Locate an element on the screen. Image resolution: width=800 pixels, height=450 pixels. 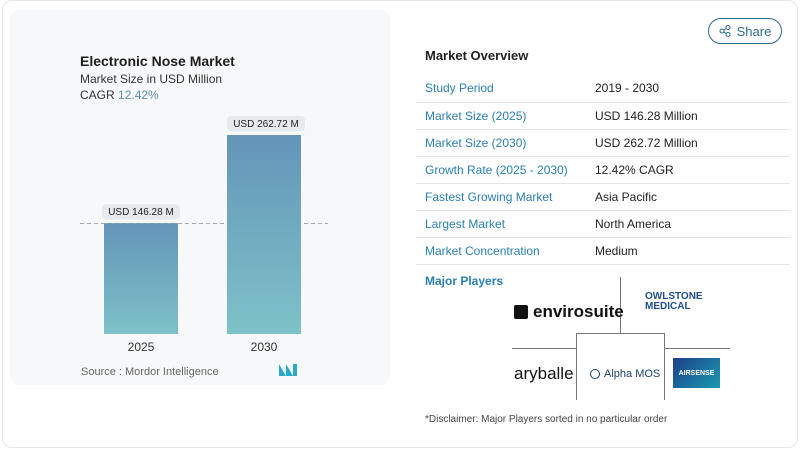
mordor-logo is located at coordinates (288, 370).